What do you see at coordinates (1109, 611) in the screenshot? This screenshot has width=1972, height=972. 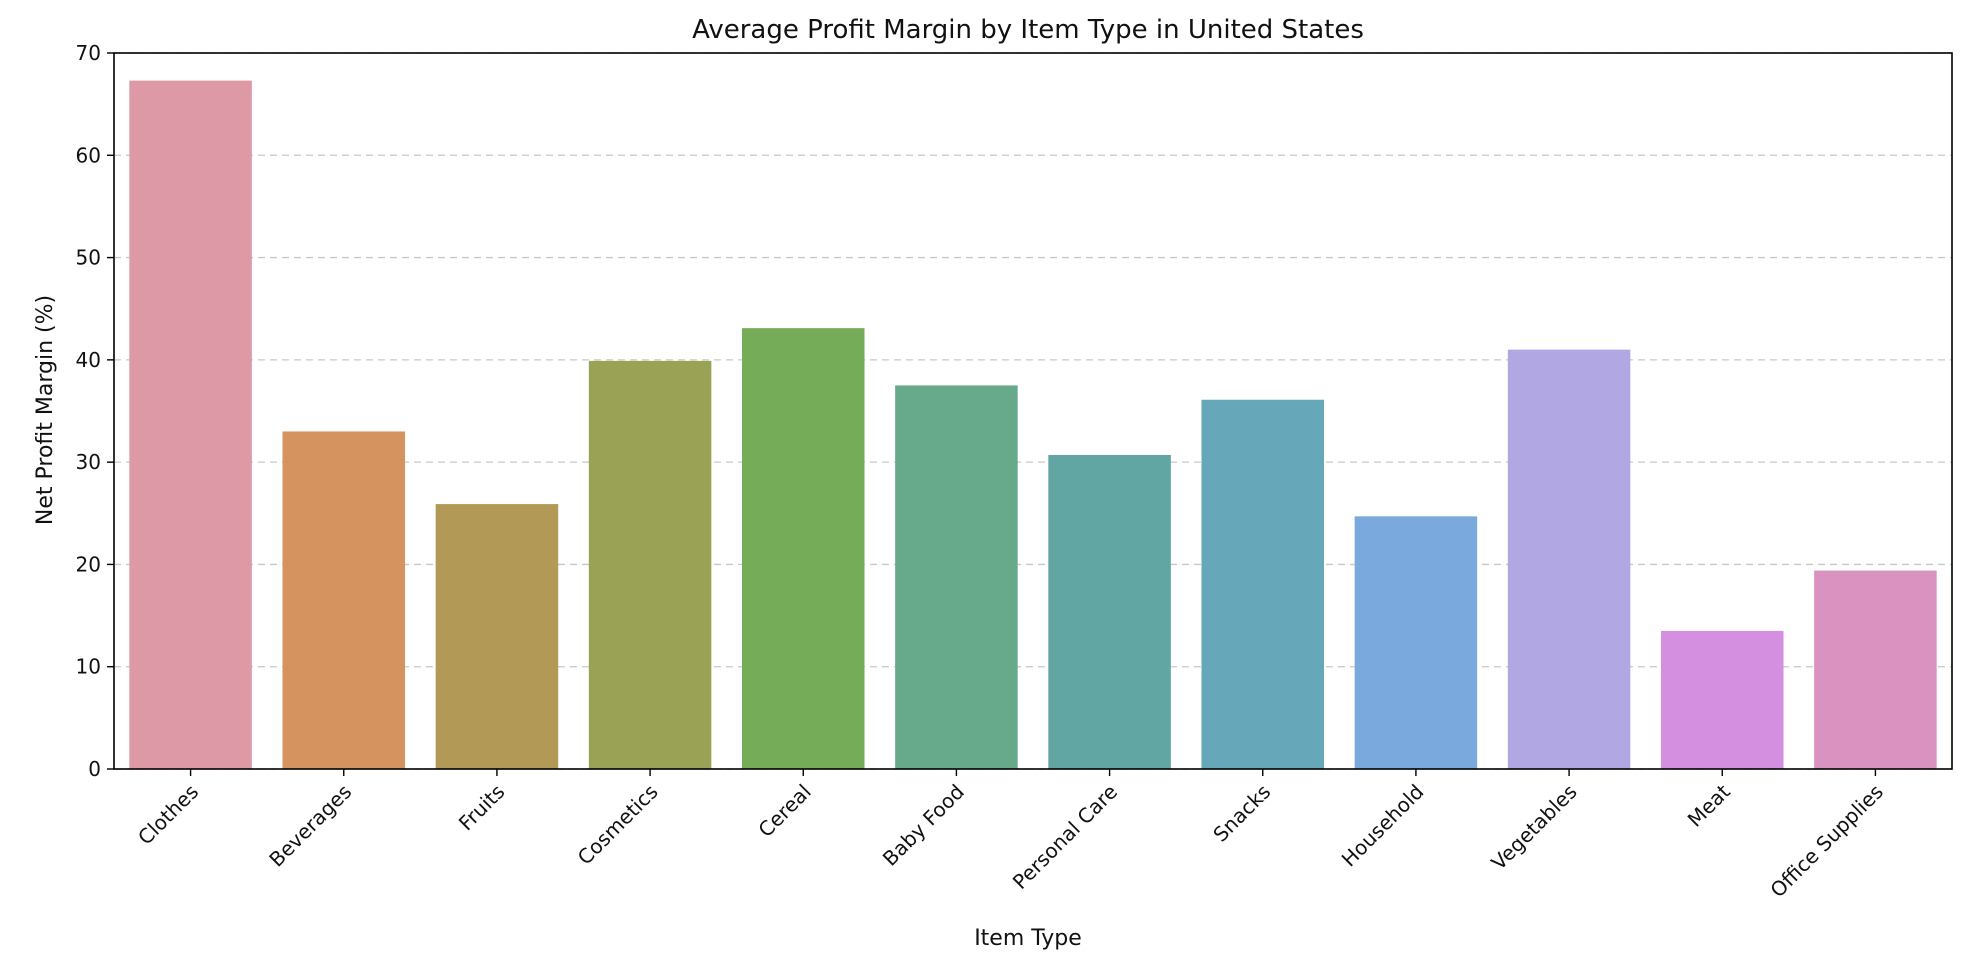 I see `bar-personal-care` at bounding box center [1109, 611].